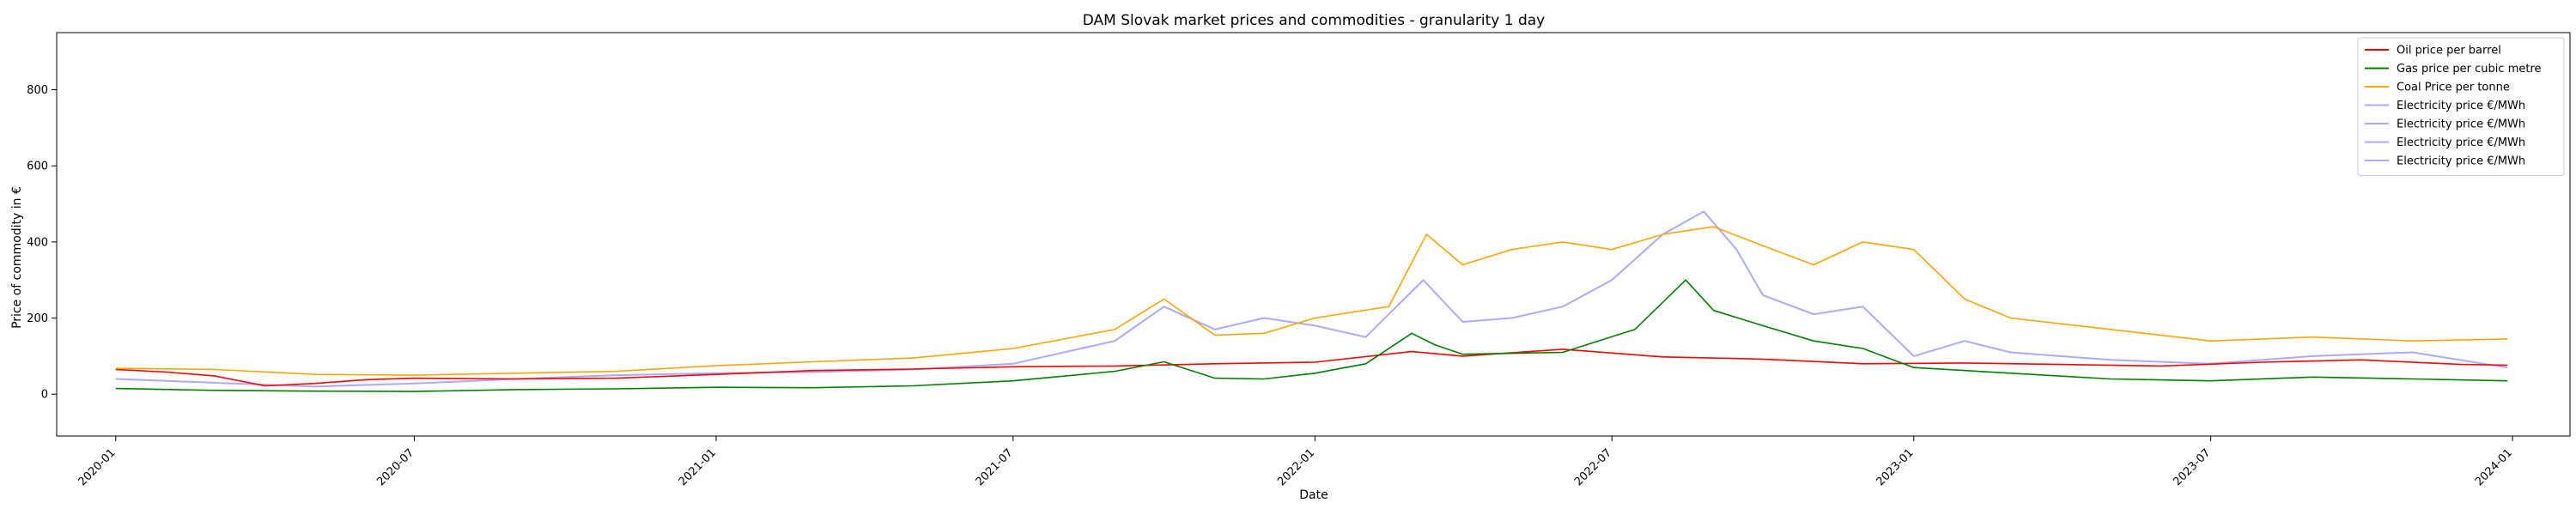 Image resolution: width=2576 pixels, height=515 pixels. I want to click on y-axis: 0 200 400 600 800, so click(42, 243).